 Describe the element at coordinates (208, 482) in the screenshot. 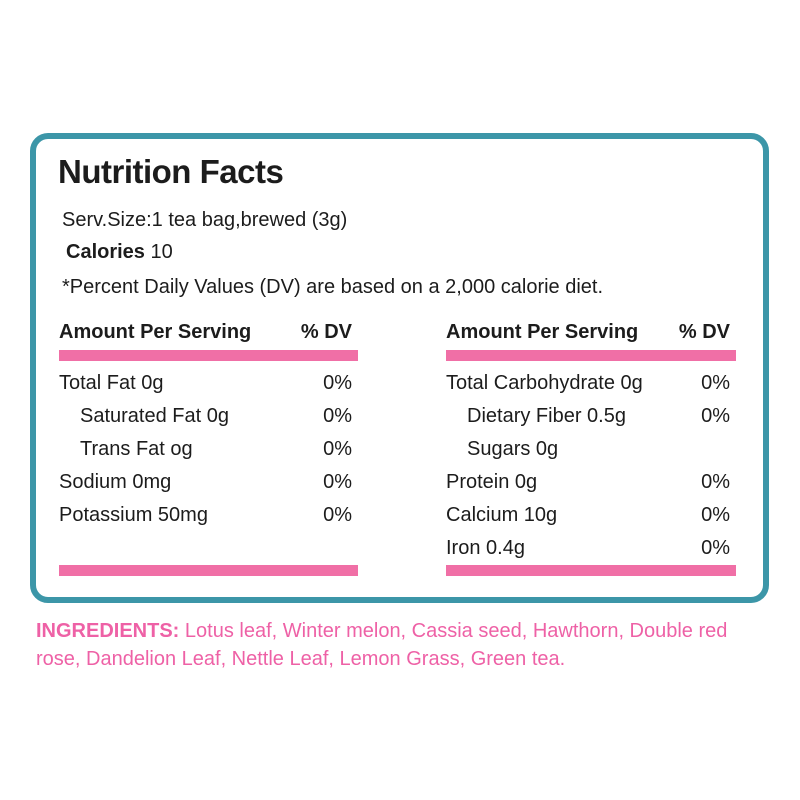

I see `nutrient-row: Sodium 0mg 0%` at that location.